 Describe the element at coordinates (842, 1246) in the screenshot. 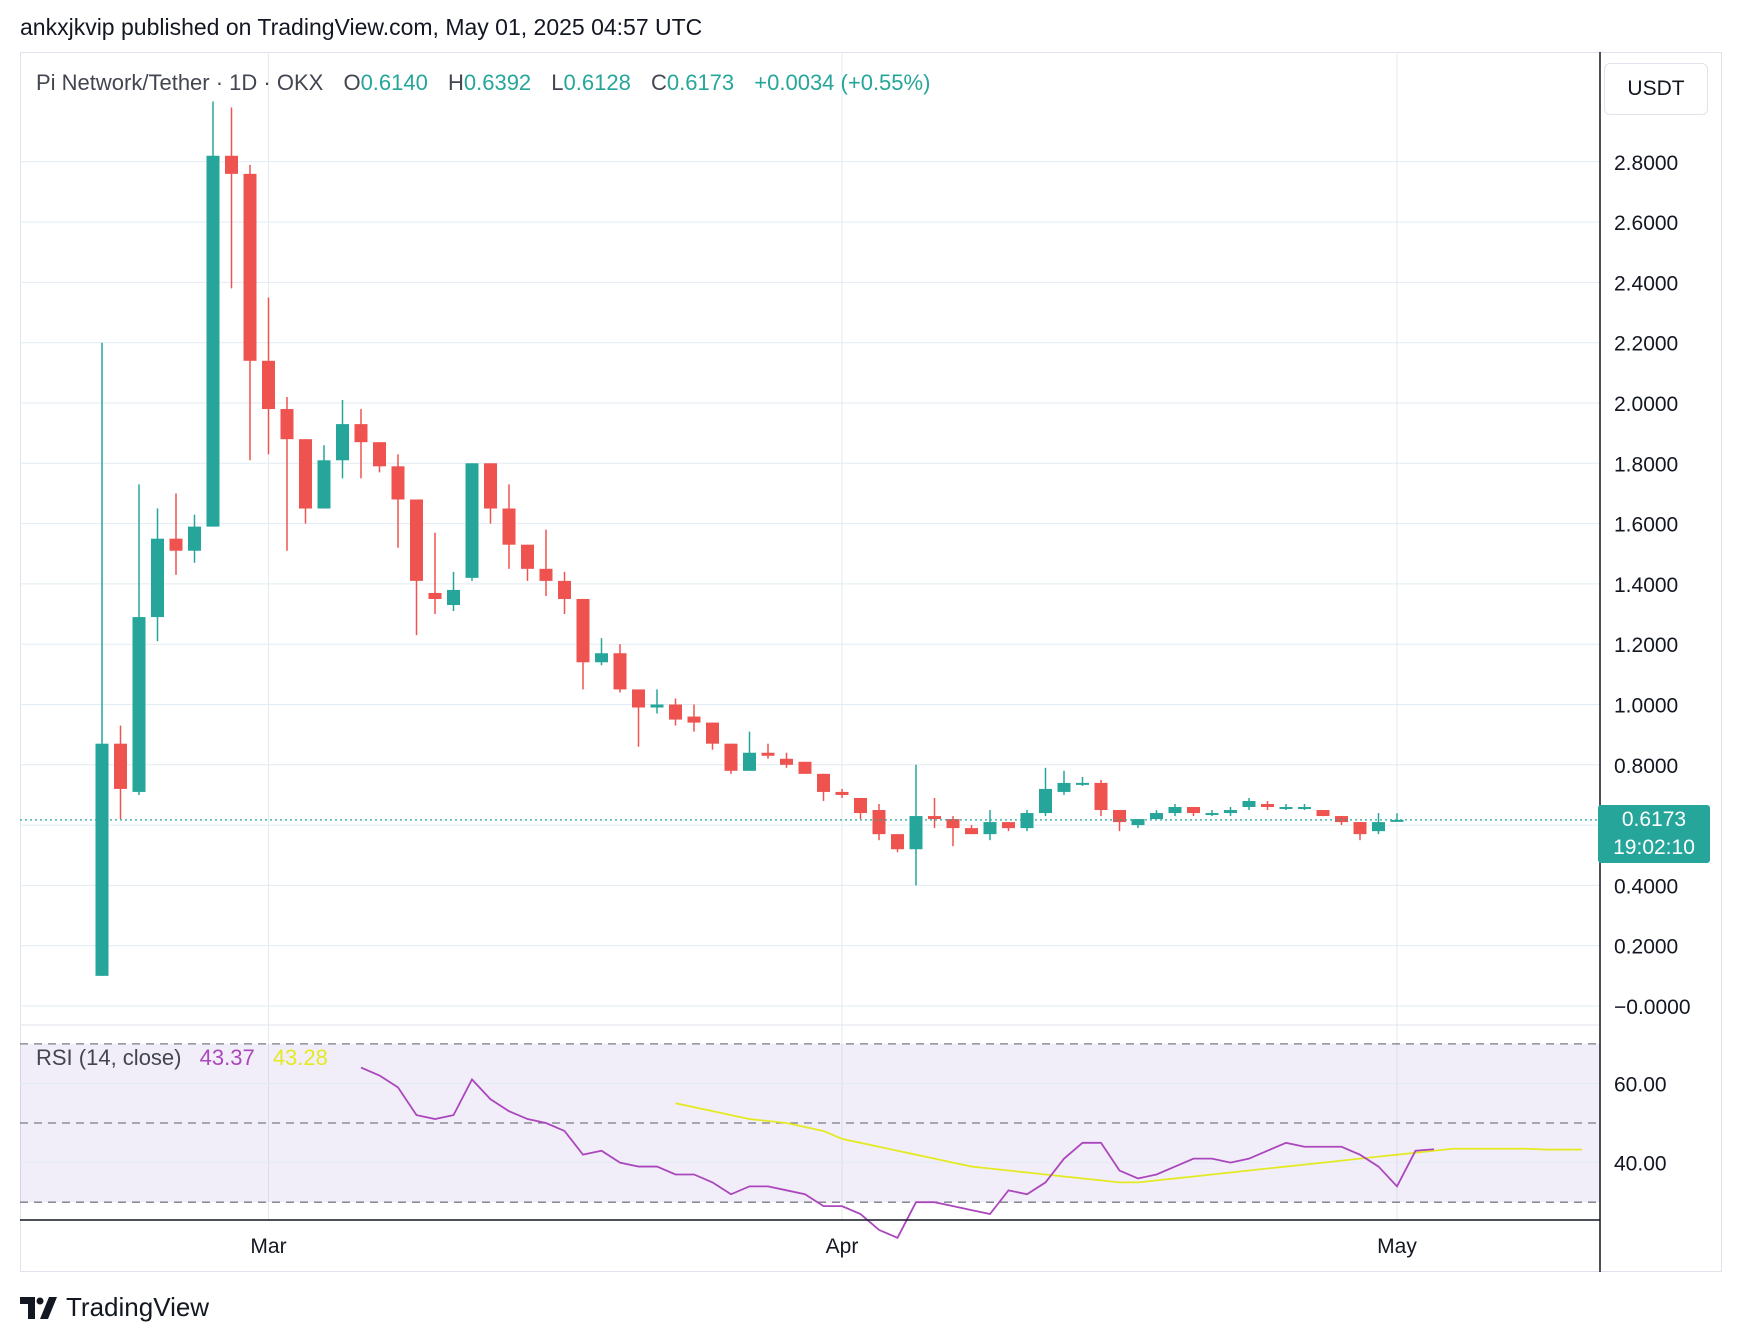

I see `time-axis-label: Apr` at that location.